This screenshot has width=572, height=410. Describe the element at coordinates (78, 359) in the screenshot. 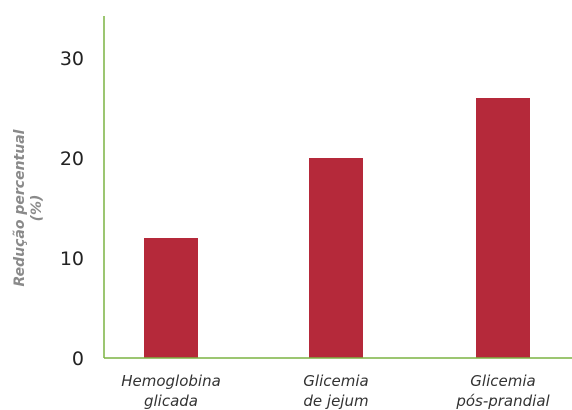

I see `y-tick-label: 0` at that location.